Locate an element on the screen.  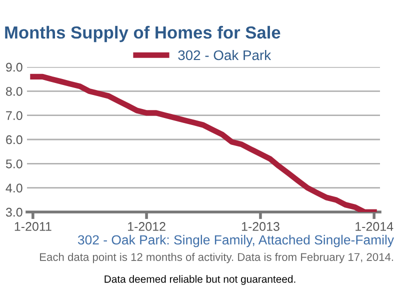
y-tick-label: 4.0 is located at coordinates (14, 188).